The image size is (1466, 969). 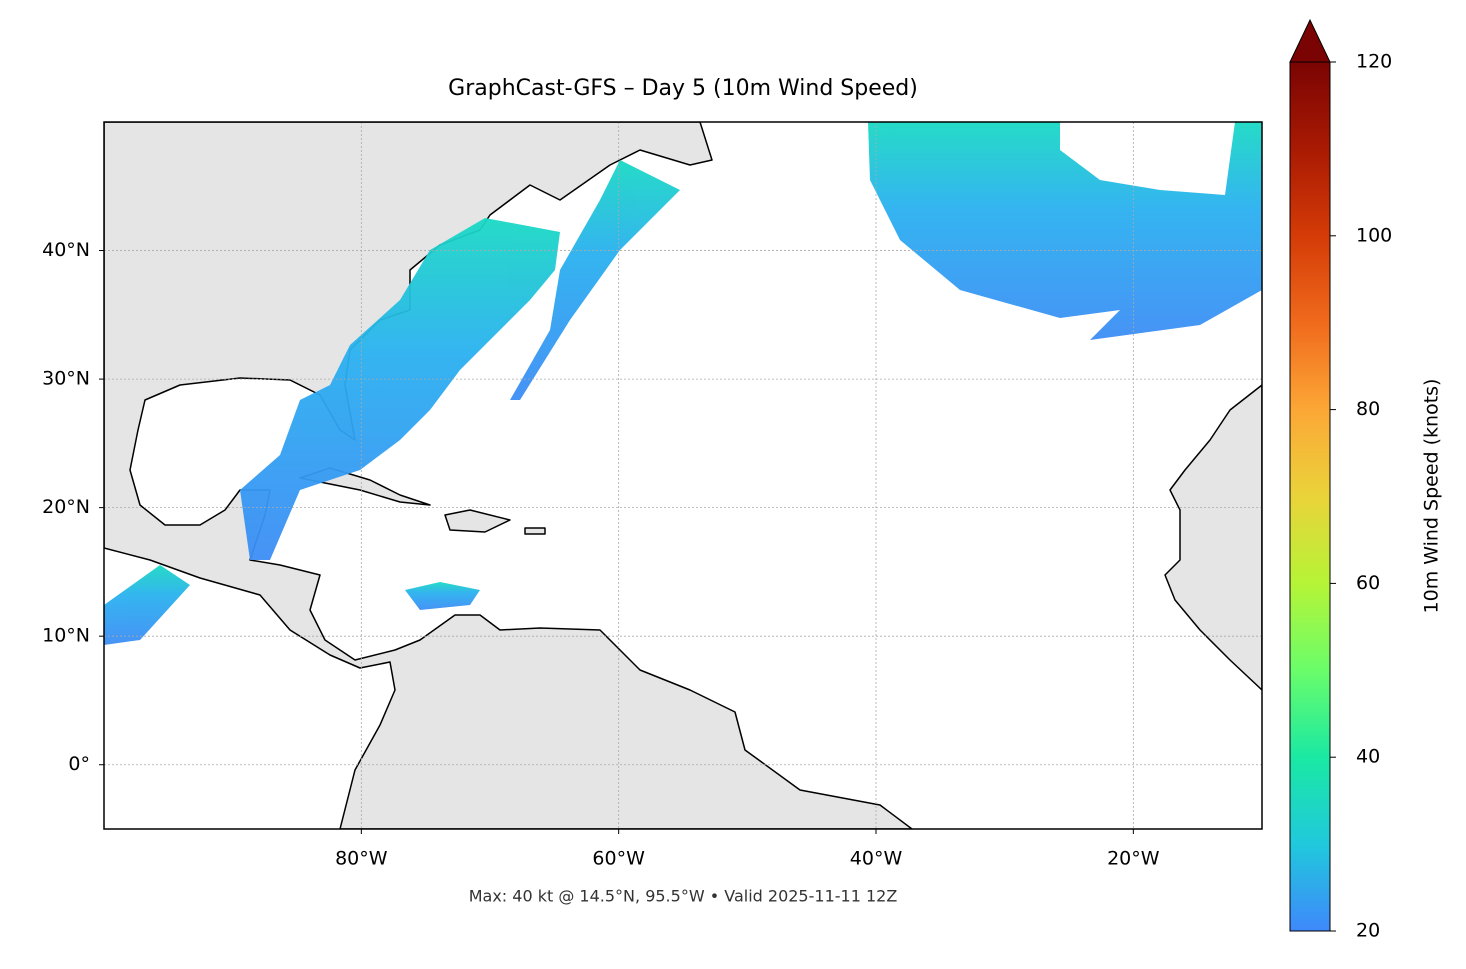 I want to click on lon-tick-label: 60°W, so click(x=618, y=859).